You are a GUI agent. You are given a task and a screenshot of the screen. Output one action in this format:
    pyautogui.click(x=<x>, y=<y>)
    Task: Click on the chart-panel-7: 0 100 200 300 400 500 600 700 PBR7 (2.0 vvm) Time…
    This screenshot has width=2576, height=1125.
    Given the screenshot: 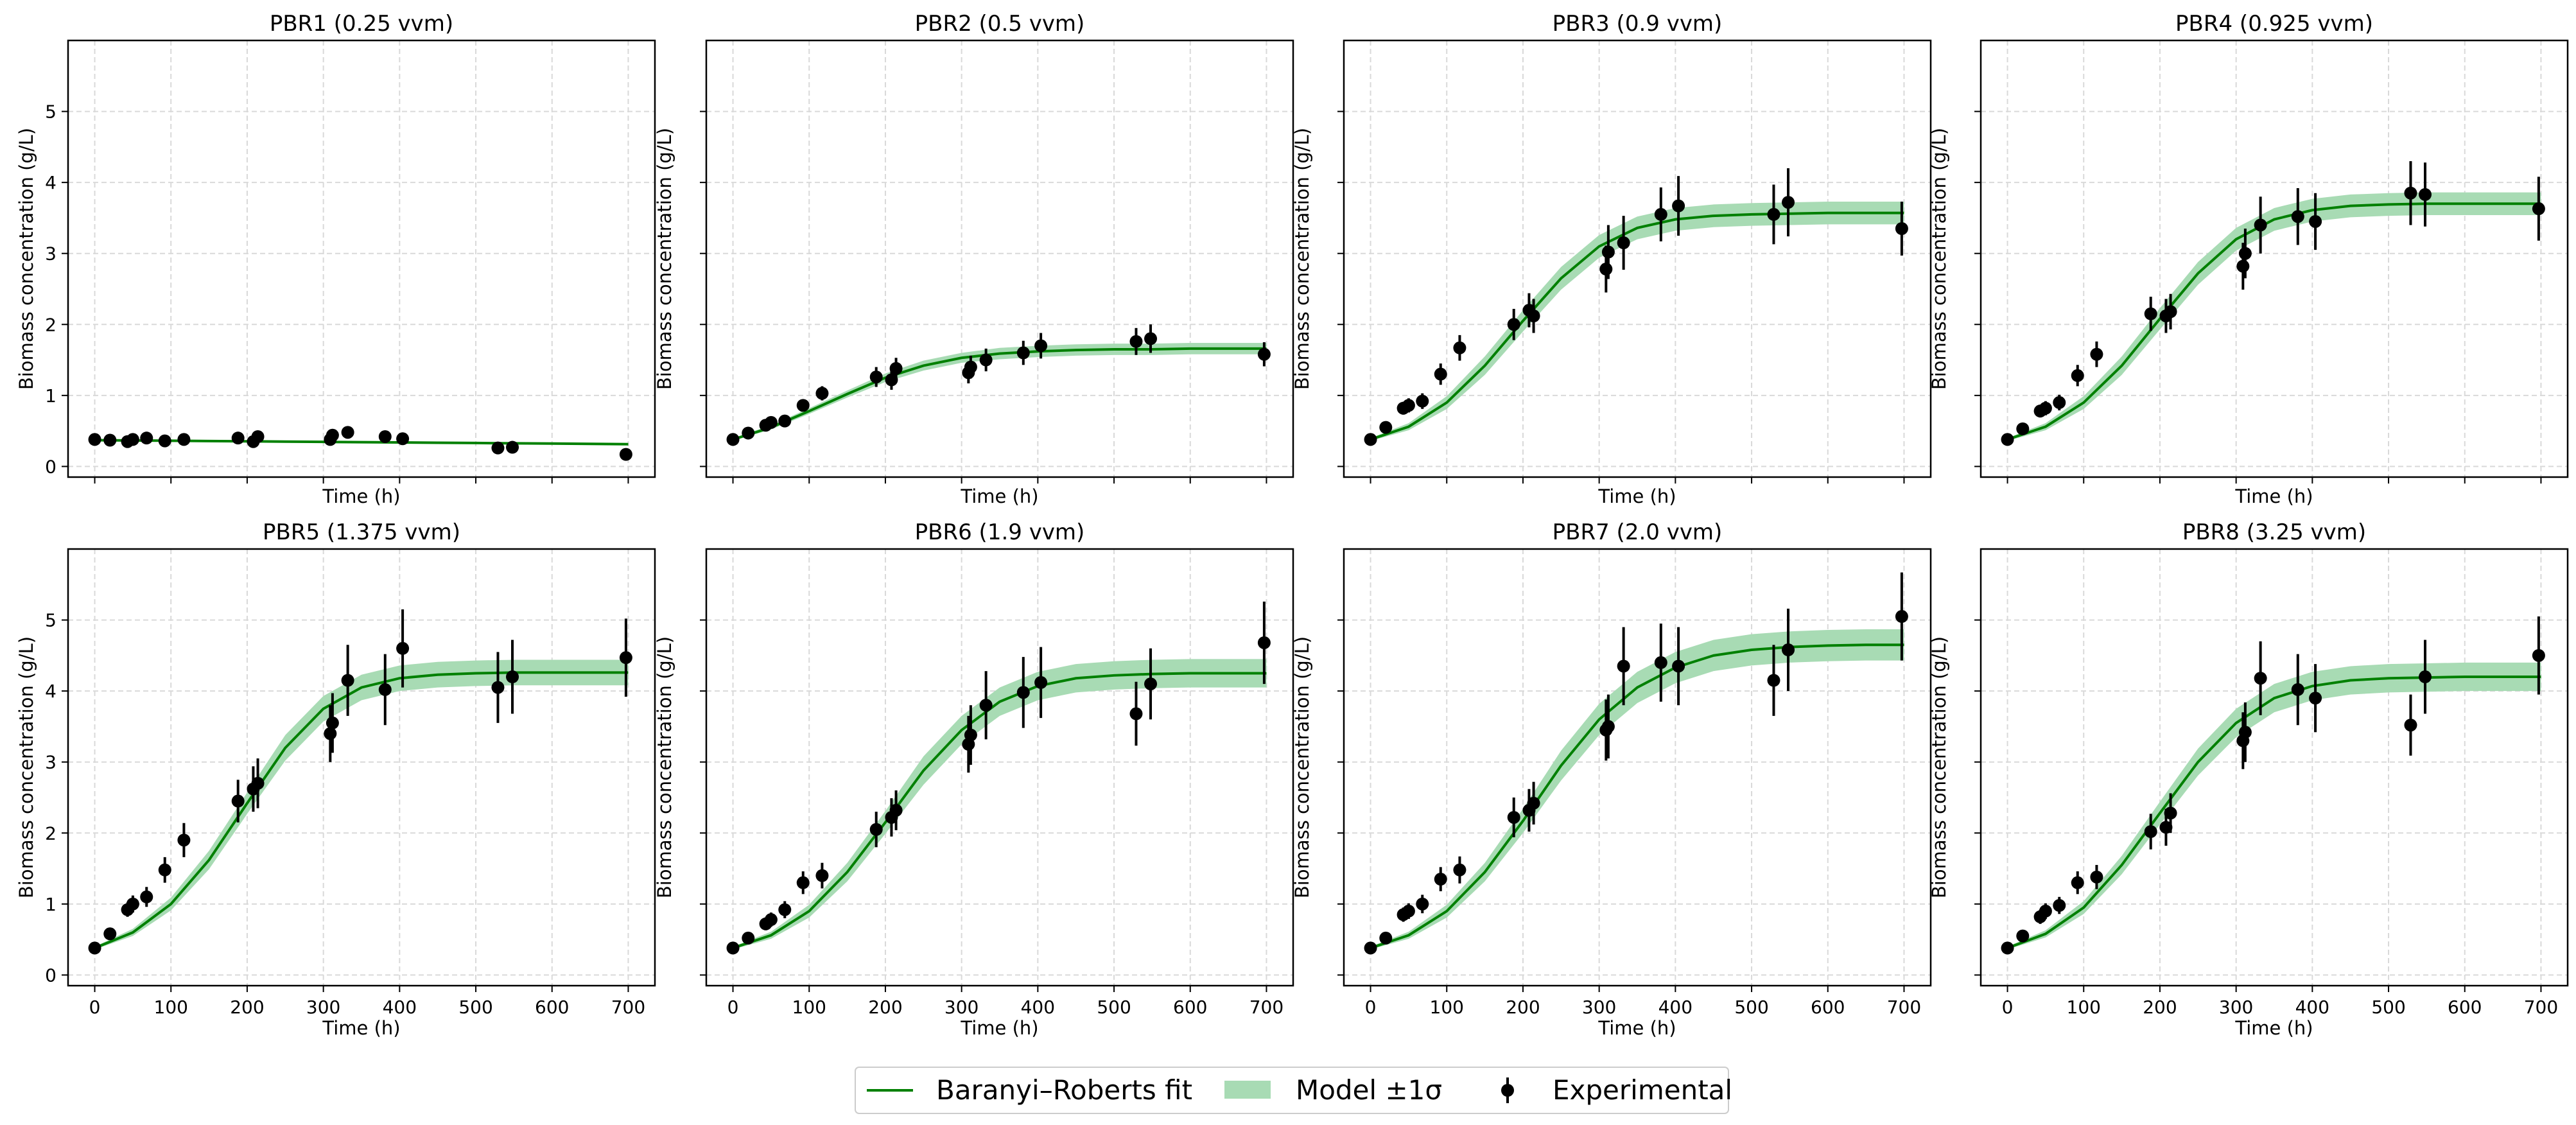 What is the action you would take?
    pyautogui.click(x=1611, y=779)
    